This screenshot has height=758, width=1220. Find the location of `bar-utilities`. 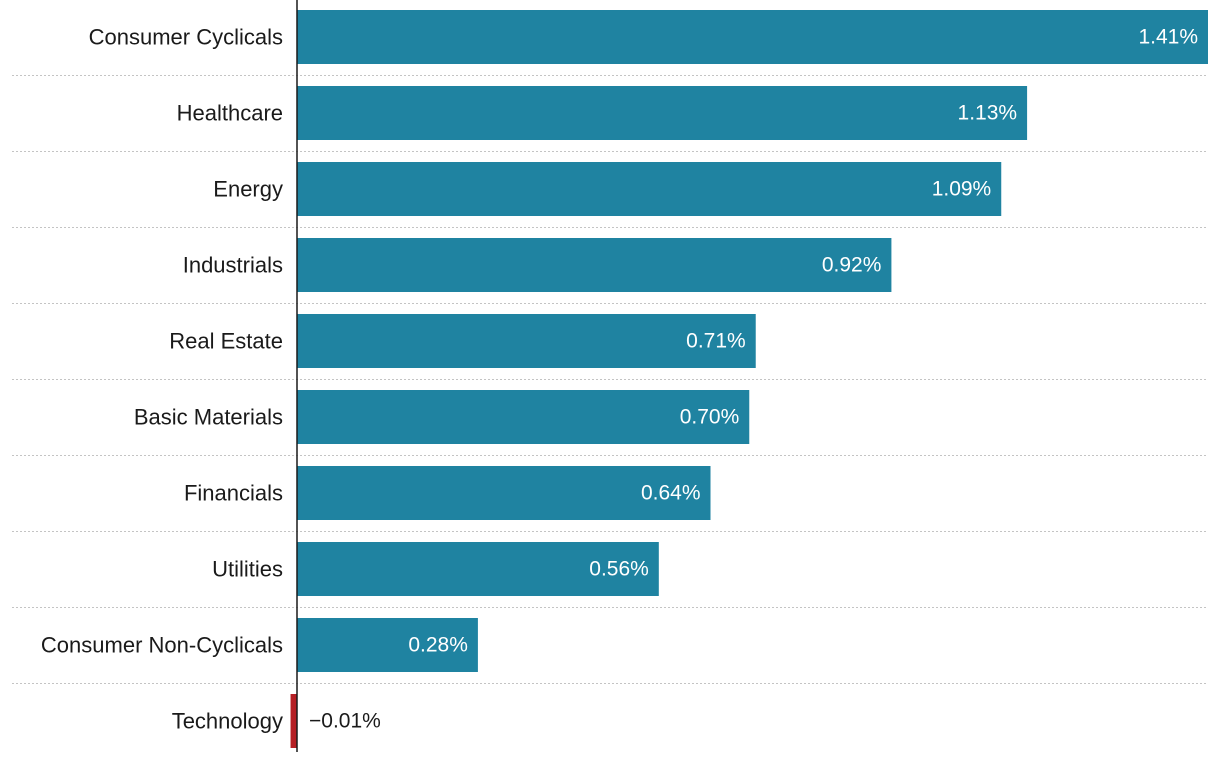

bar-utilities is located at coordinates (478, 569).